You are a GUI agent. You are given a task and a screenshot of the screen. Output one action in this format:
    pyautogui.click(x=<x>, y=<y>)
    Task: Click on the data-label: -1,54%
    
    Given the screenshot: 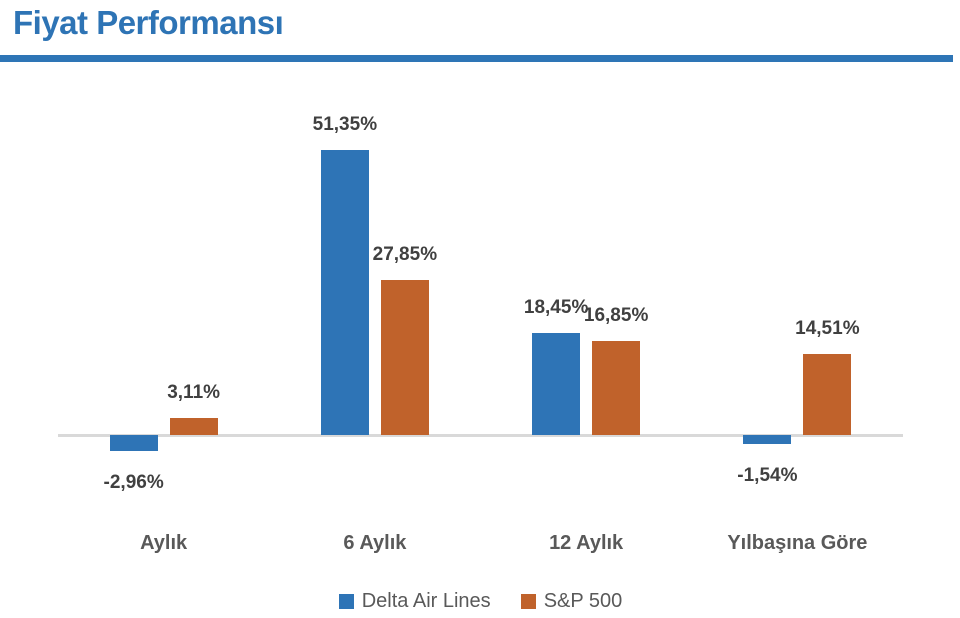 What is the action you would take?
    pyautogui.click(x=767, y=475)
    